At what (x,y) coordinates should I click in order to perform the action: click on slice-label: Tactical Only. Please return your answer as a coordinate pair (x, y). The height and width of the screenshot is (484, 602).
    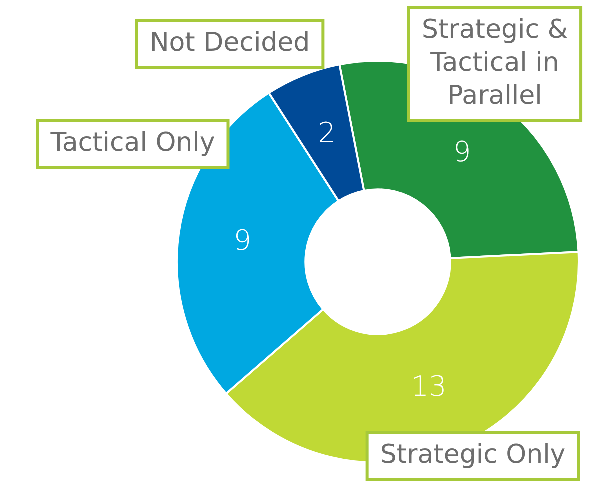
    Looking at the image, I should click on (133, 143).